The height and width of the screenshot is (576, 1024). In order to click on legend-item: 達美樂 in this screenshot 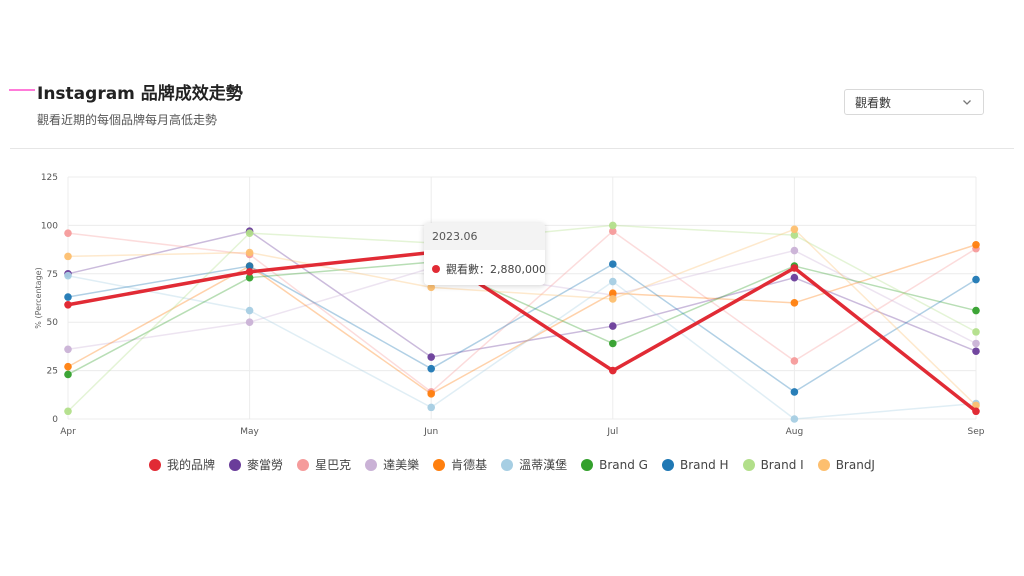, I will do `click(392, 464)`.